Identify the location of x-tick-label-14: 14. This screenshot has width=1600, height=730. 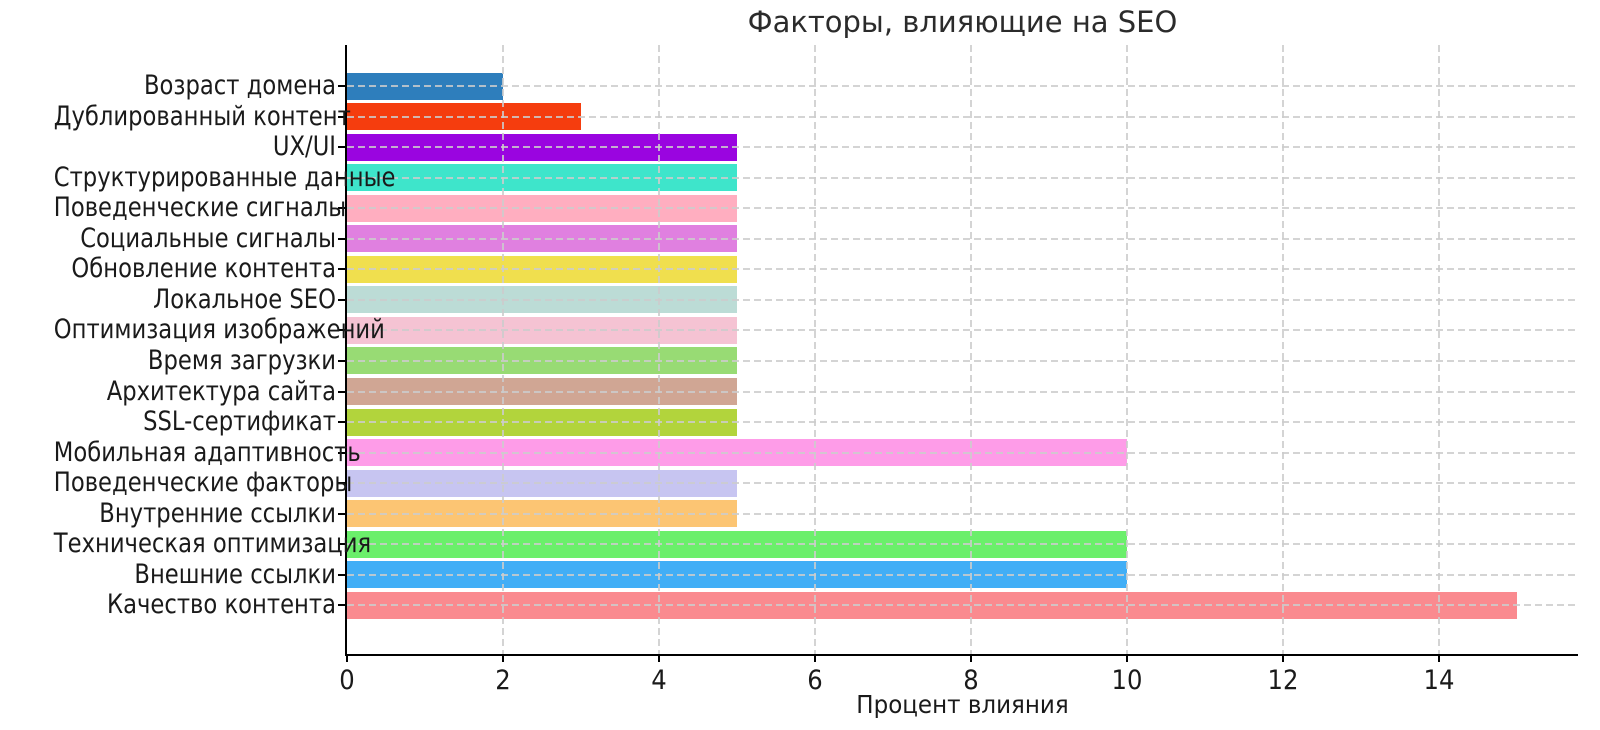
(1439, 680).